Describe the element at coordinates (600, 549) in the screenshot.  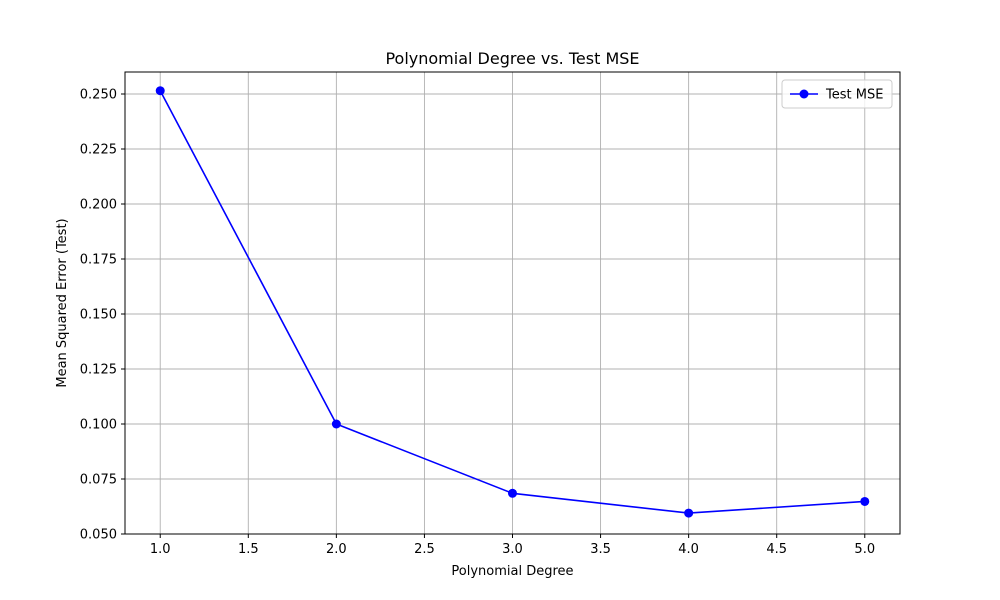
I see `x-tick-label: 3.5` at that location.